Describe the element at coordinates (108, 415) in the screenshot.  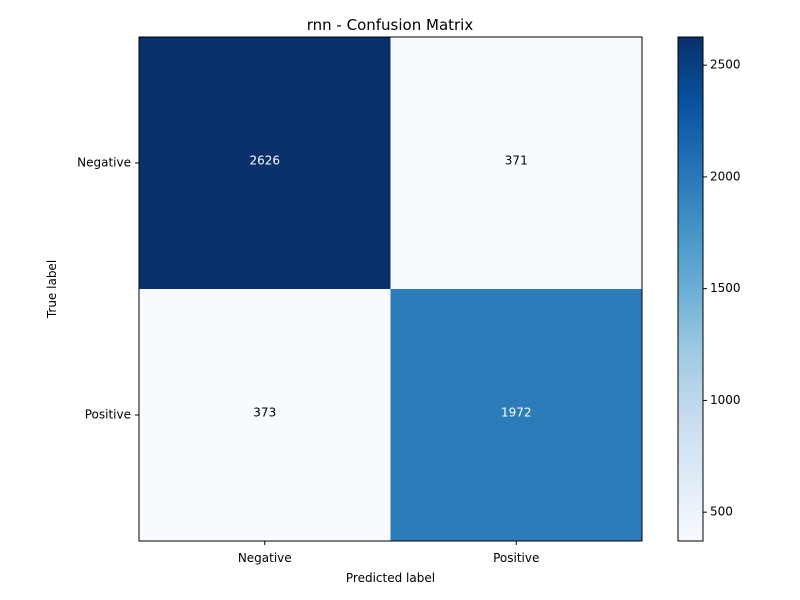
I see `y-tick-label: Positive` at that location.